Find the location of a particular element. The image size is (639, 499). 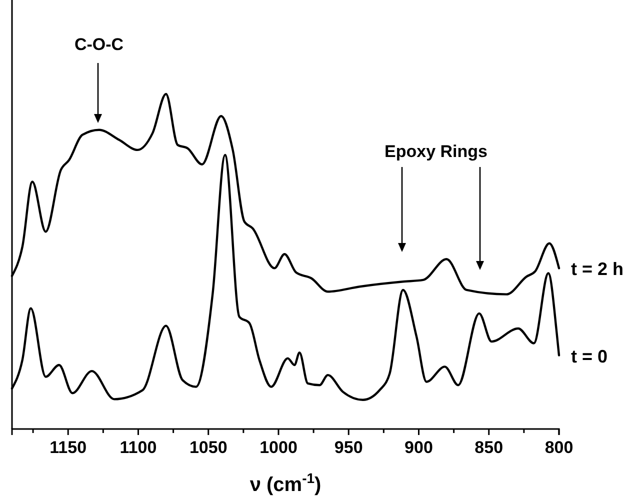

annotation: Epoxy Rings is located at coordinates (436, 151).